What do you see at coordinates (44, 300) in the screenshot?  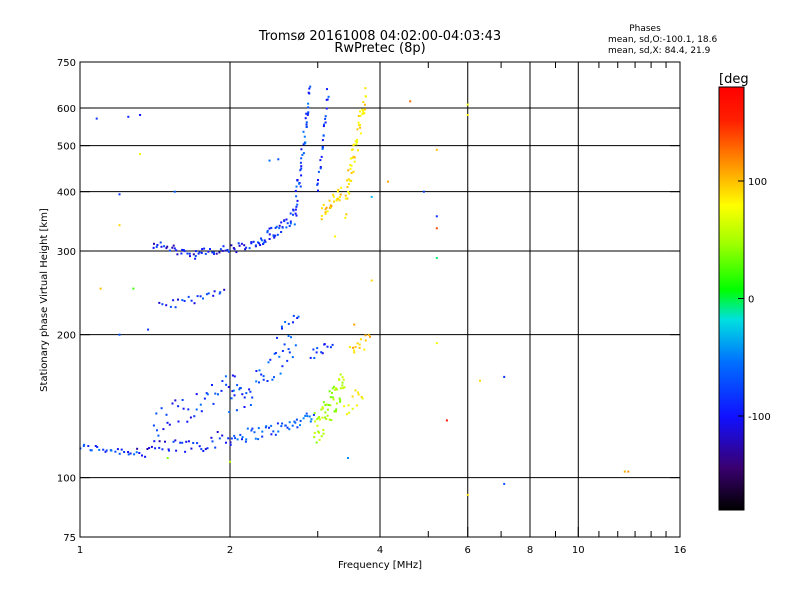 I see `y-axis-label: Stationary phase Virtual Height [km]` at bounding box center [44, 300].